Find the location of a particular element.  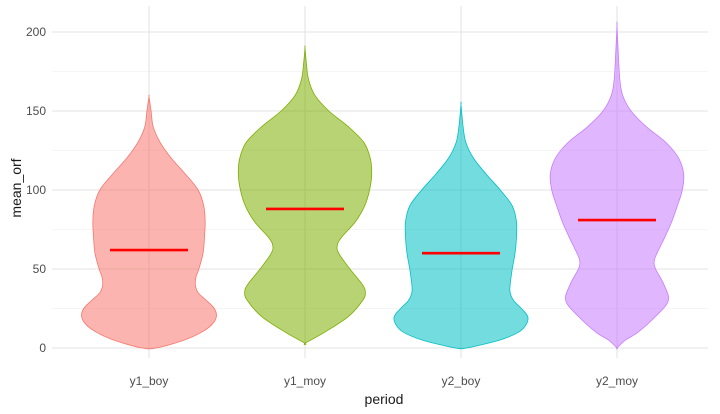

y-tick-label: 150 is located at coordinates (36, 111).